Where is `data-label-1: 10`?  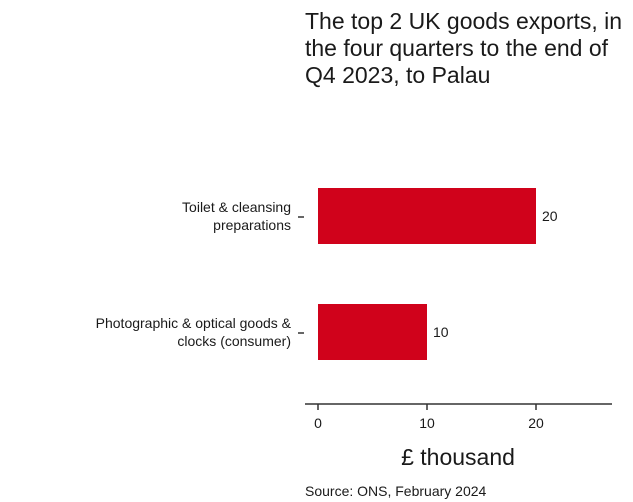 data-label-1: 10 is located at coordinates (441, 332).